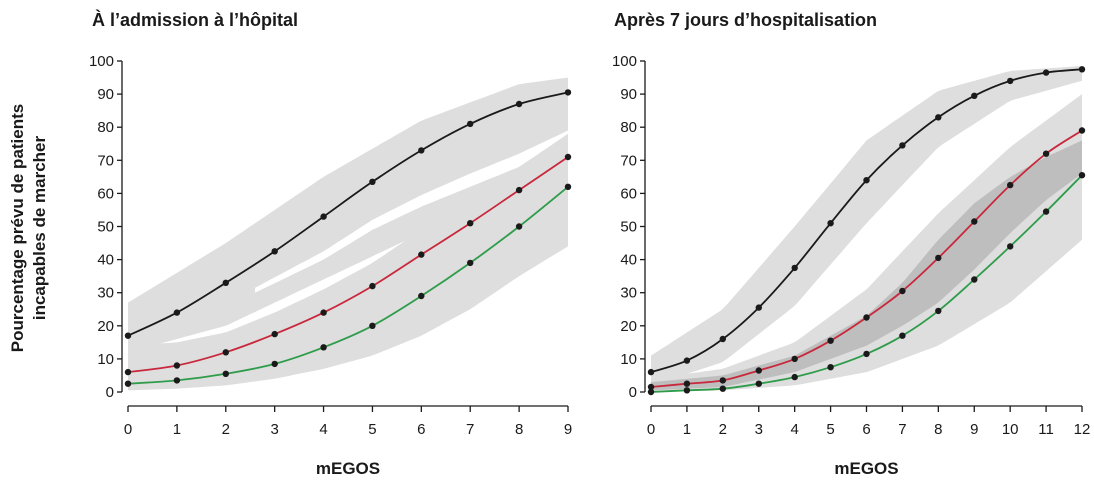  Describe the element at coordinates (519, 429) in the screenshot. I see `x-tick-label: 8` at that location.